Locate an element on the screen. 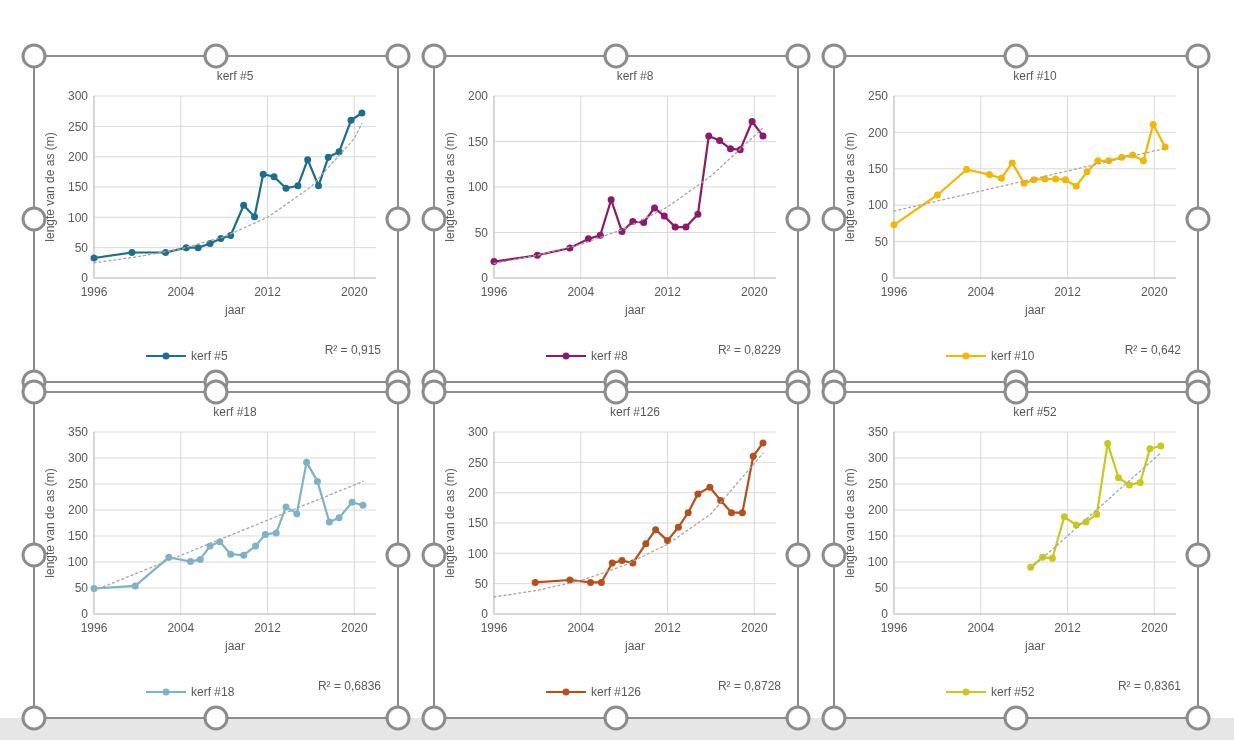  chart-title: kerf #18 is located at coordinates (235, 412).